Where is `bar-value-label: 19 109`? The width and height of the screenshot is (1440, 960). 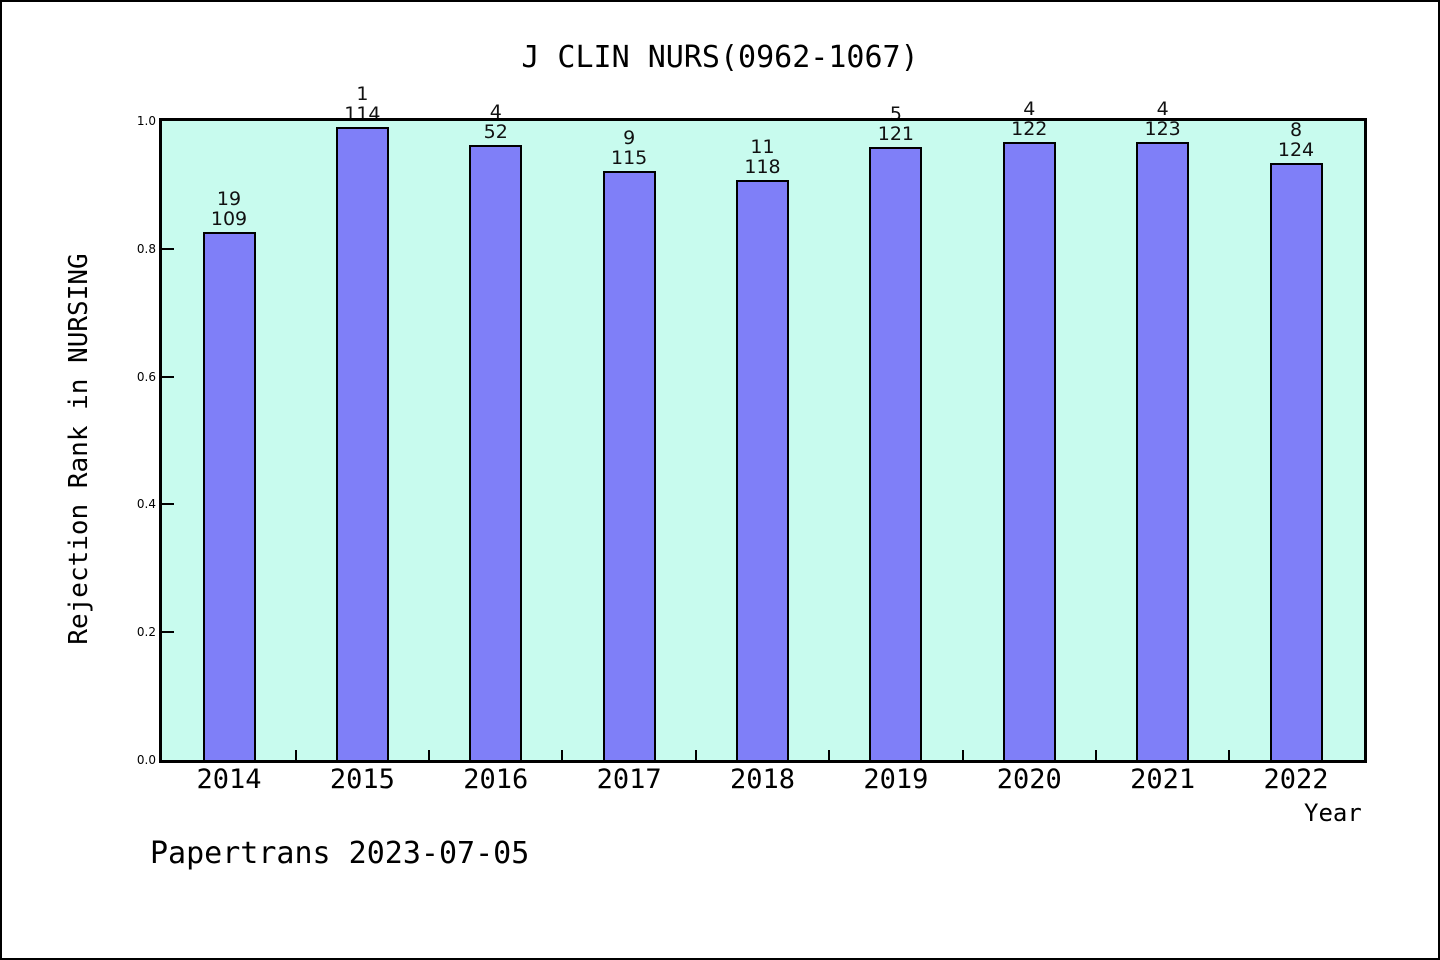
bar-value-label: 19 109 is located at coordinates (229, 209).